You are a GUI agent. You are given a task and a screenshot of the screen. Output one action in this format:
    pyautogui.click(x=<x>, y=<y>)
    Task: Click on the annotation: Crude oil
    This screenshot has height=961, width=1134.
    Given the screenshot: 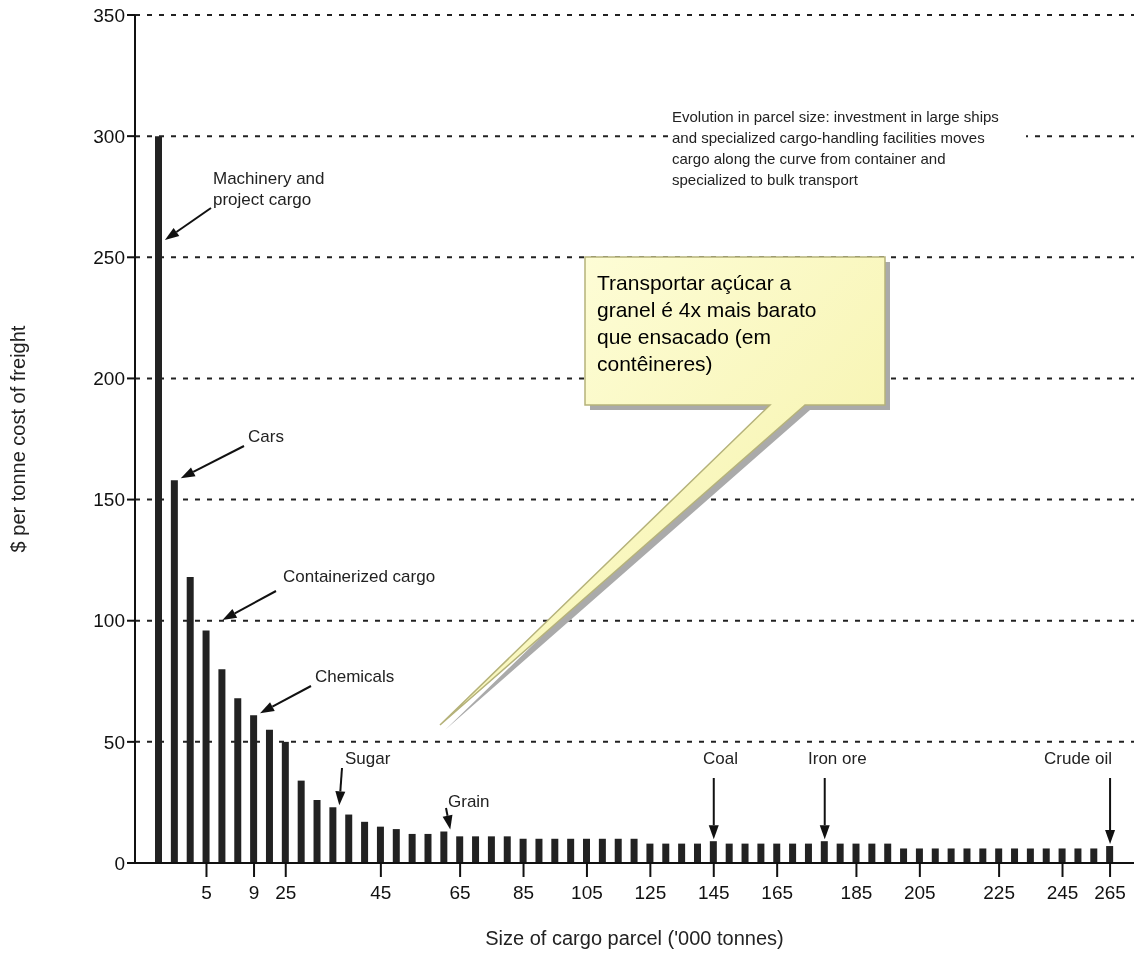 What is the action you would take?
    pyautogui.click(x=1079, y=758)
    